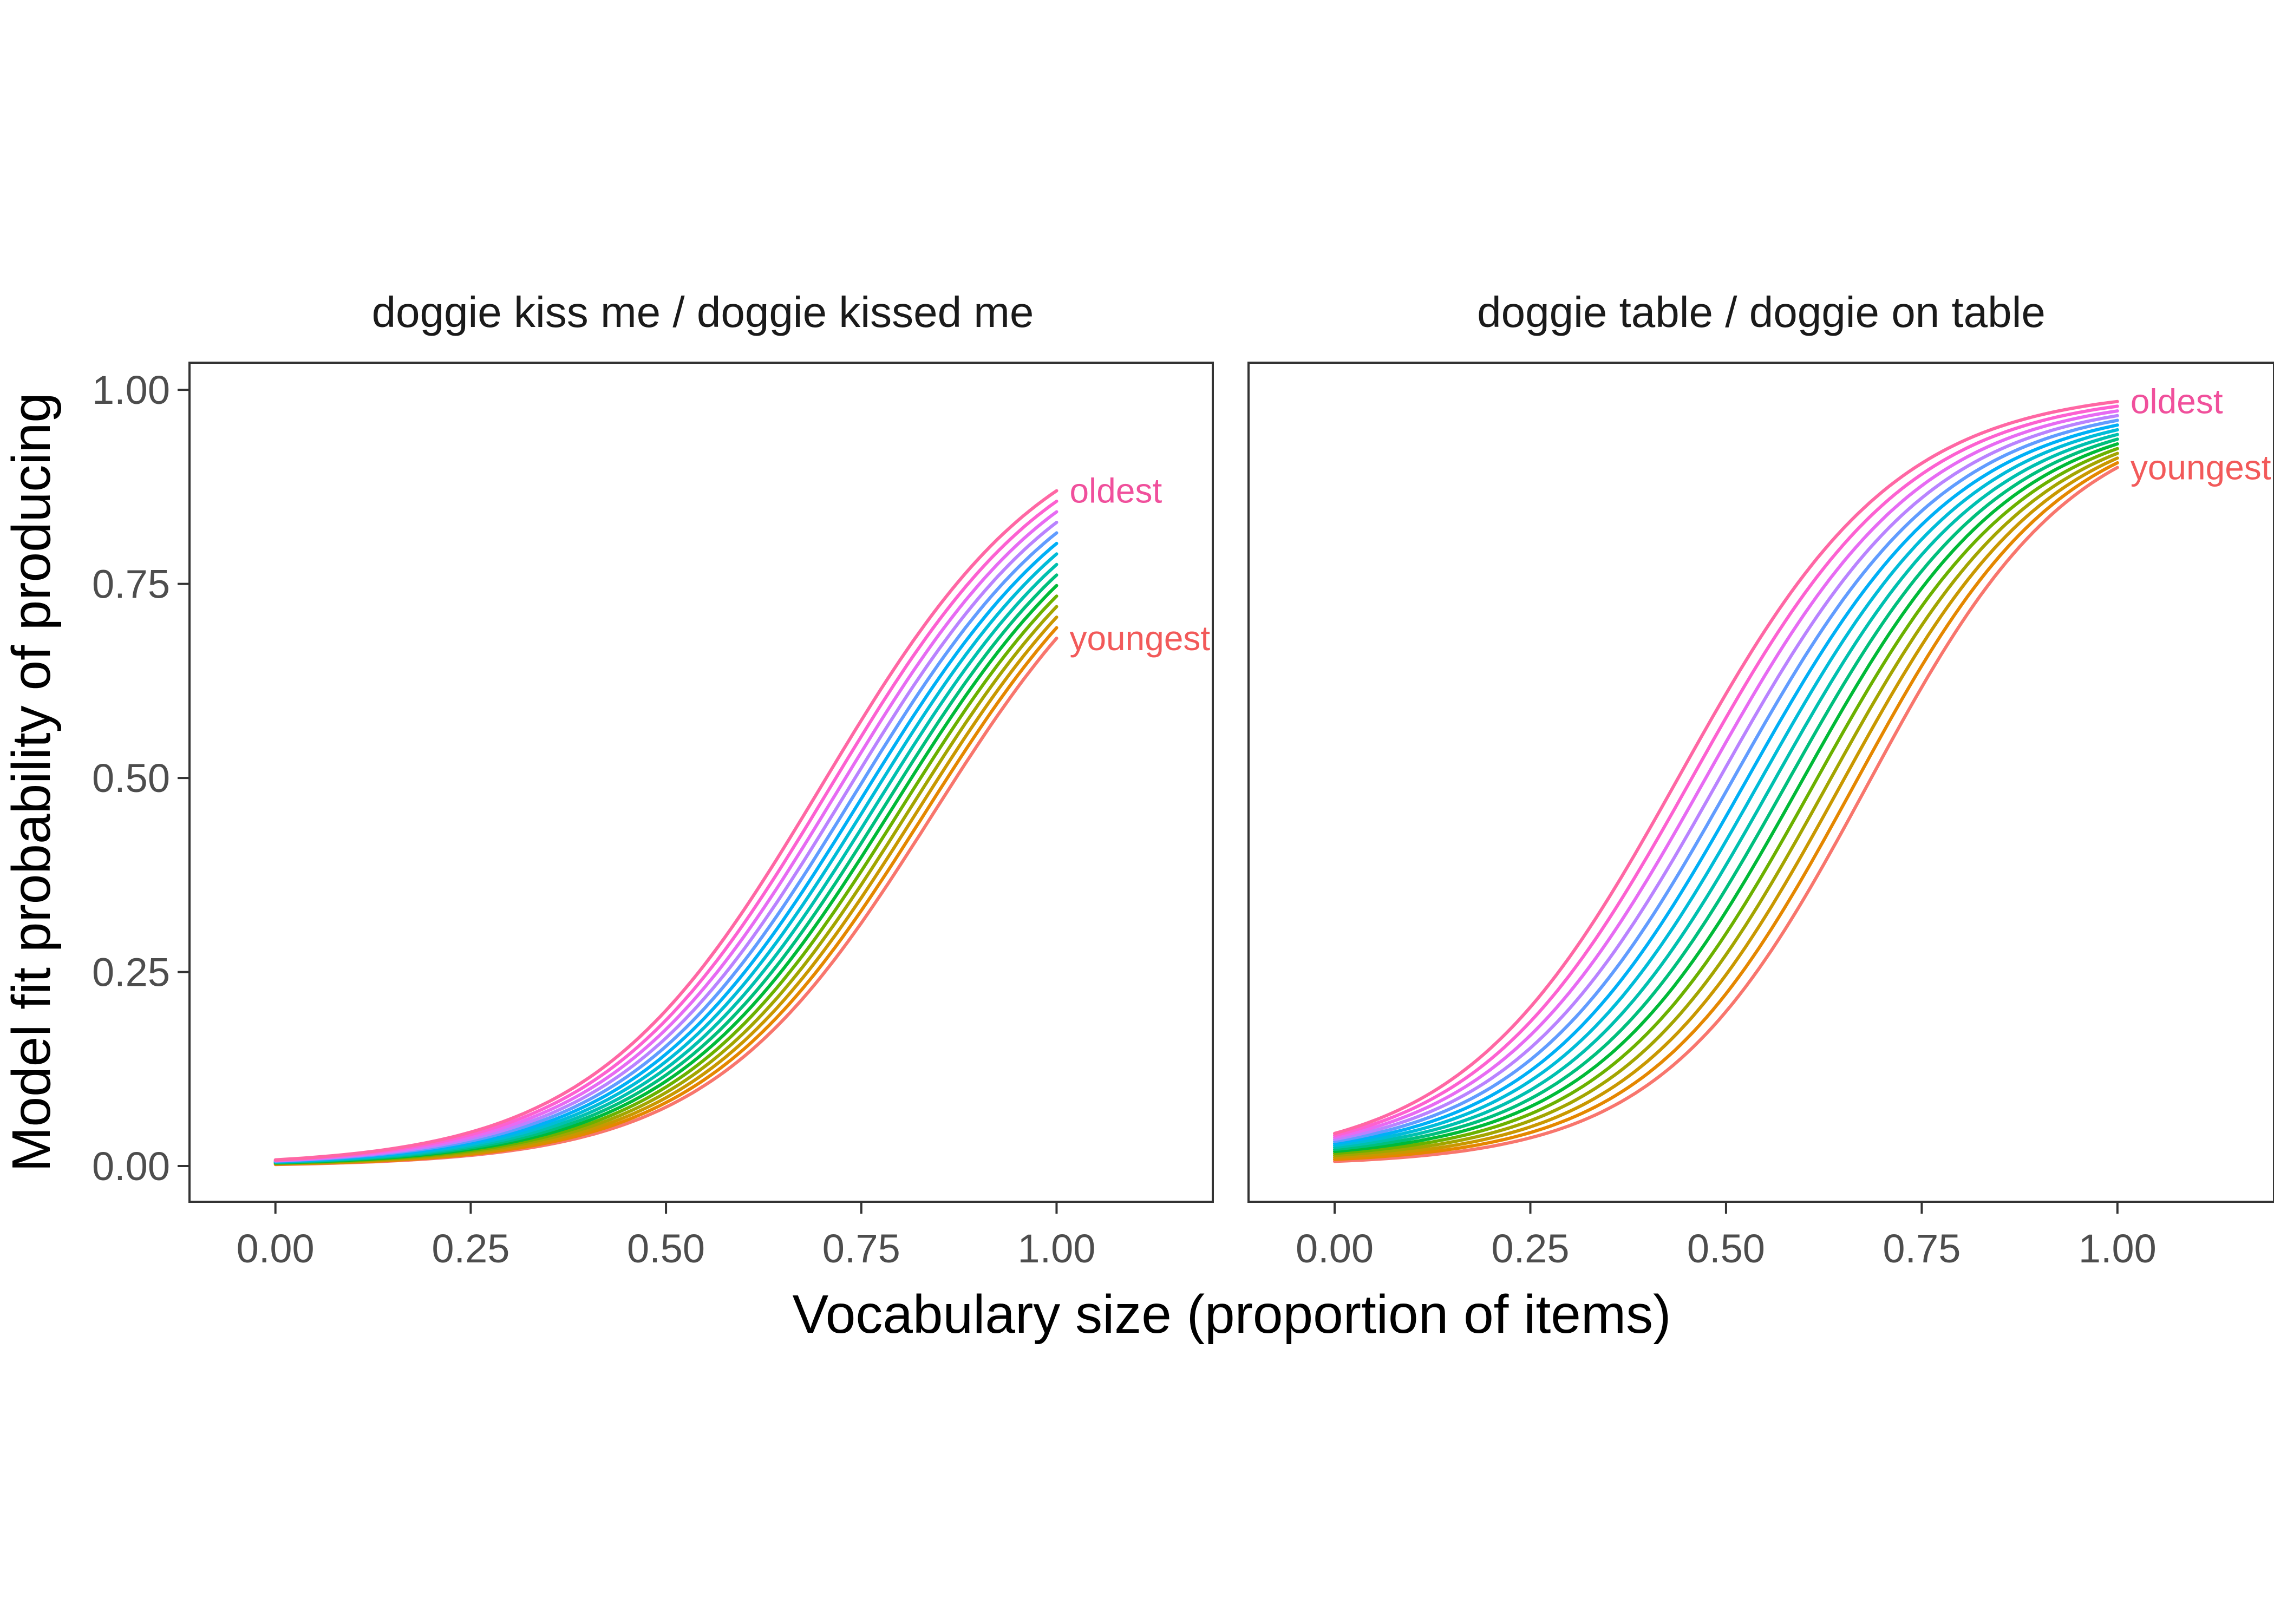 This screenshot has height=1624, width=2274. I want to click on curves-left, so click(666, 828).